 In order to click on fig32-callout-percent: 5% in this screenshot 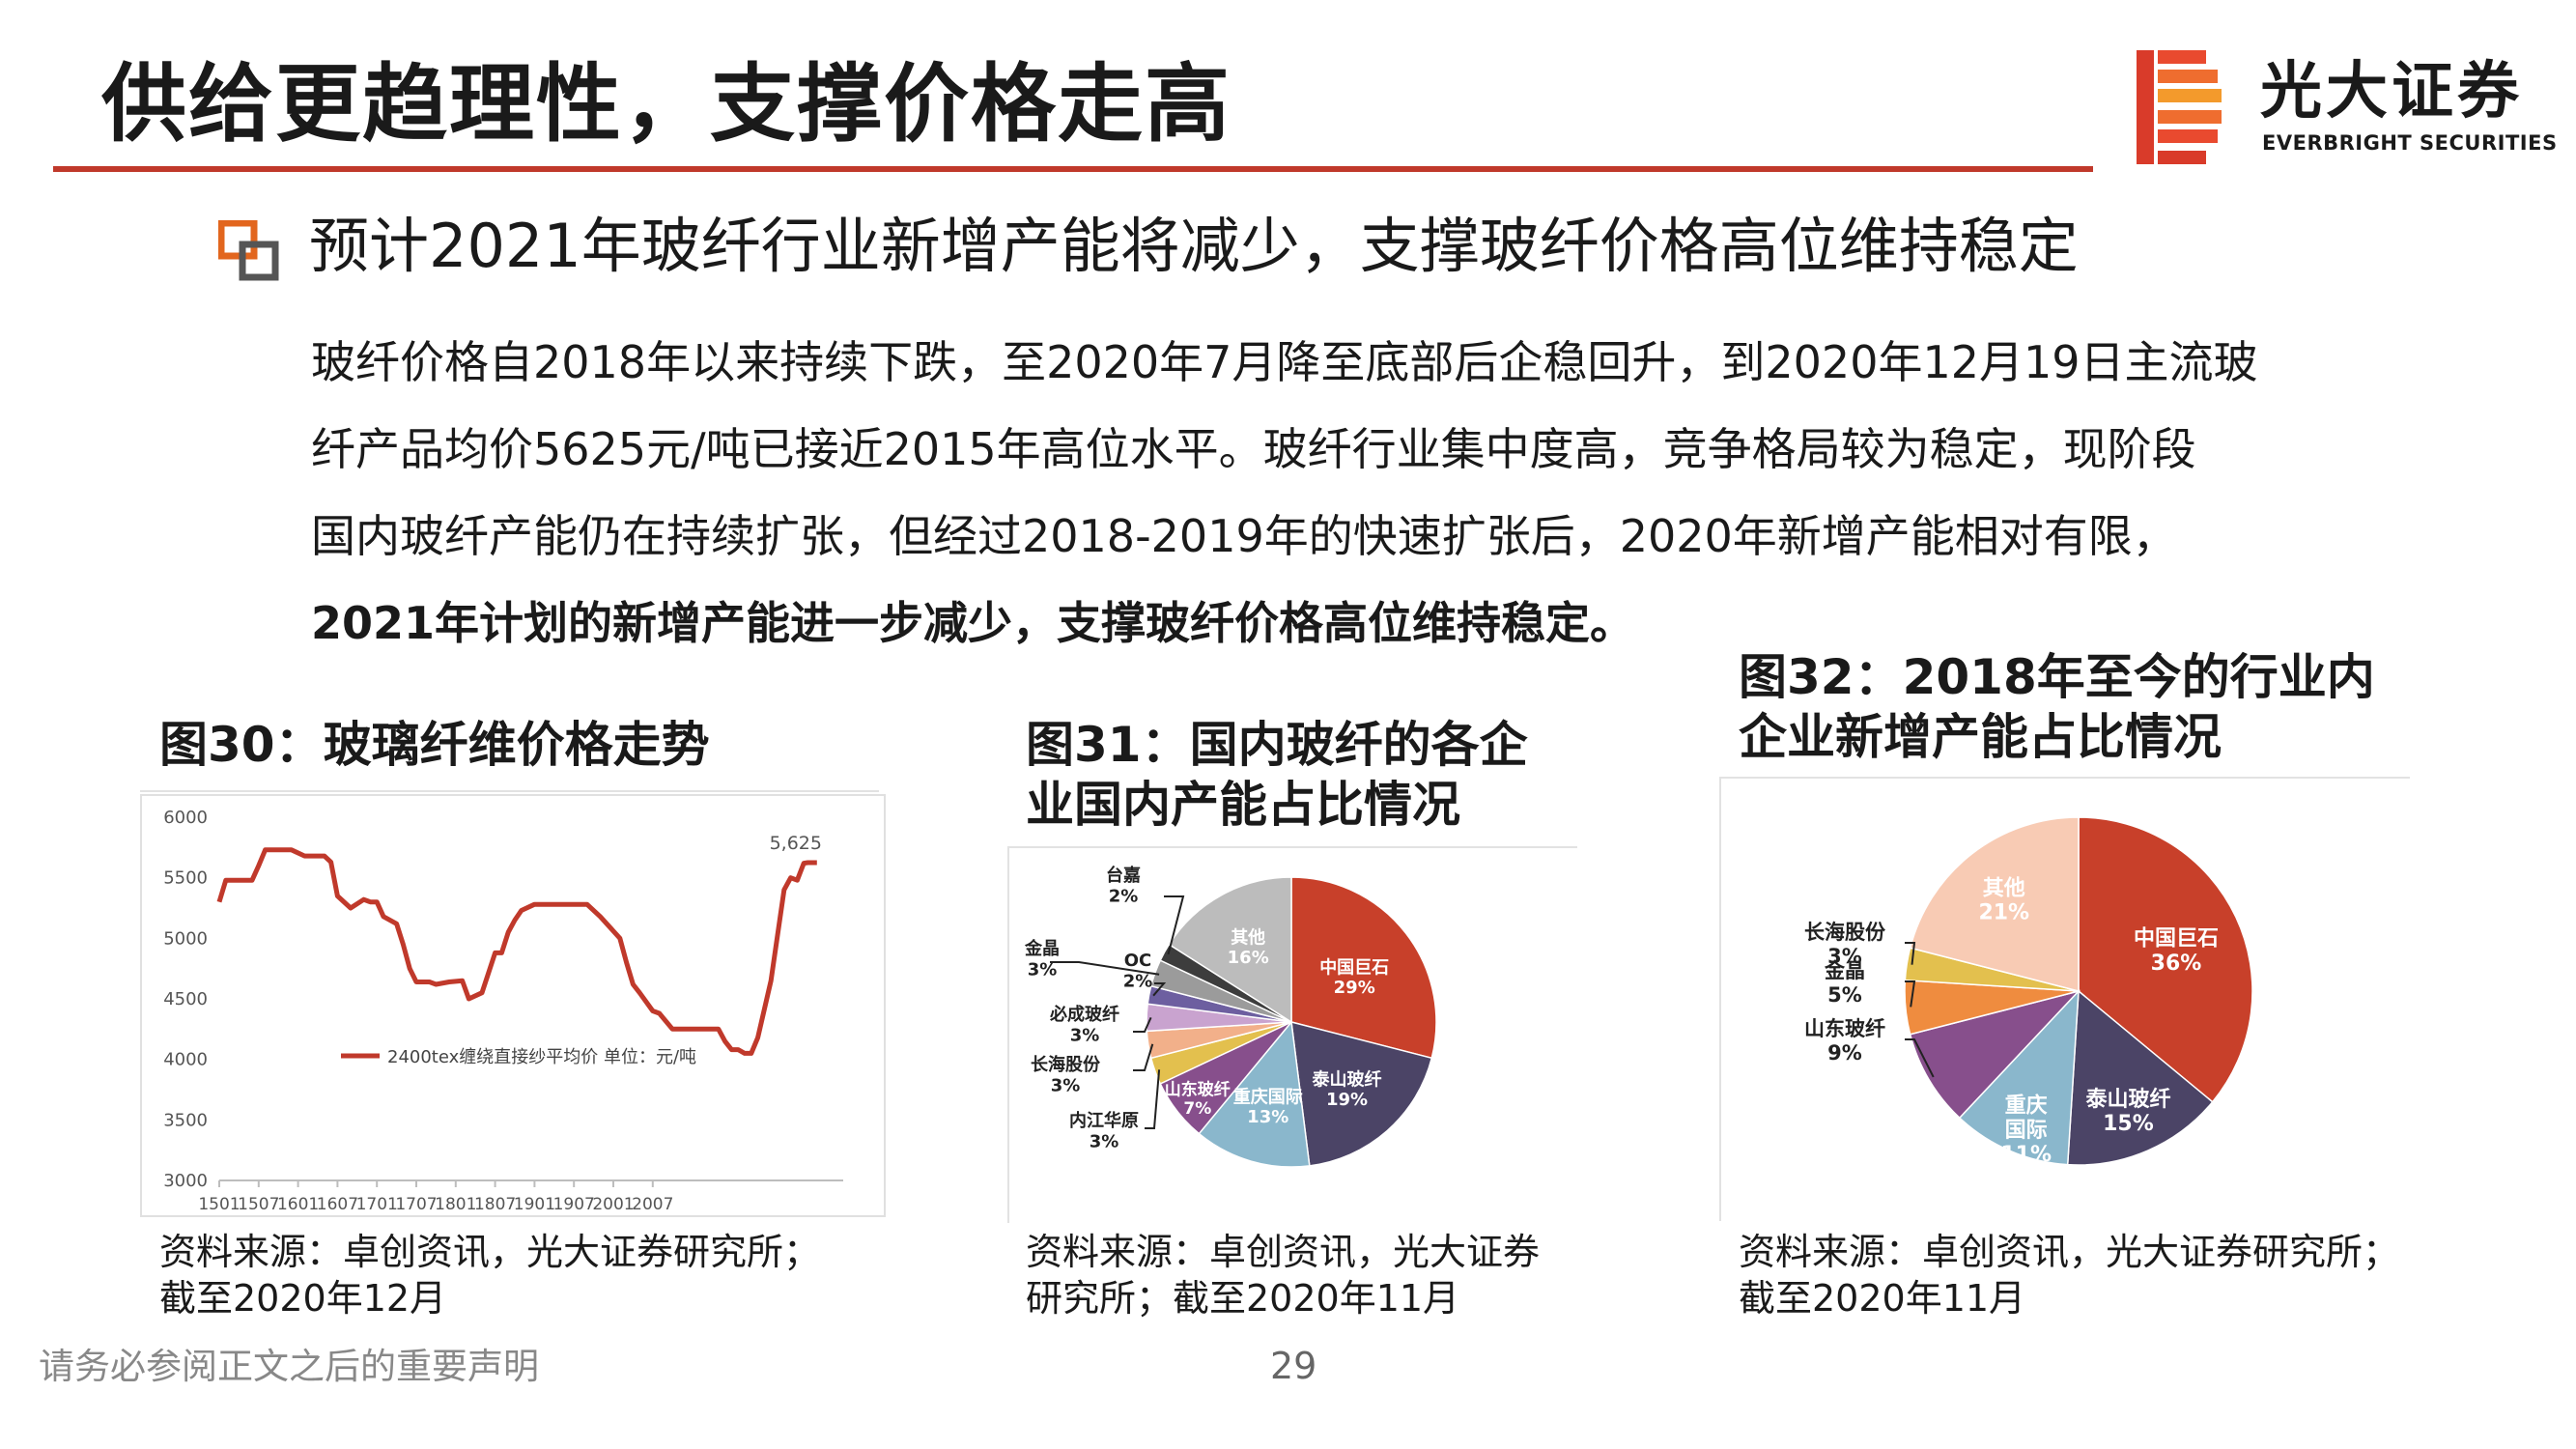, I will do `click(1844, 995)`.